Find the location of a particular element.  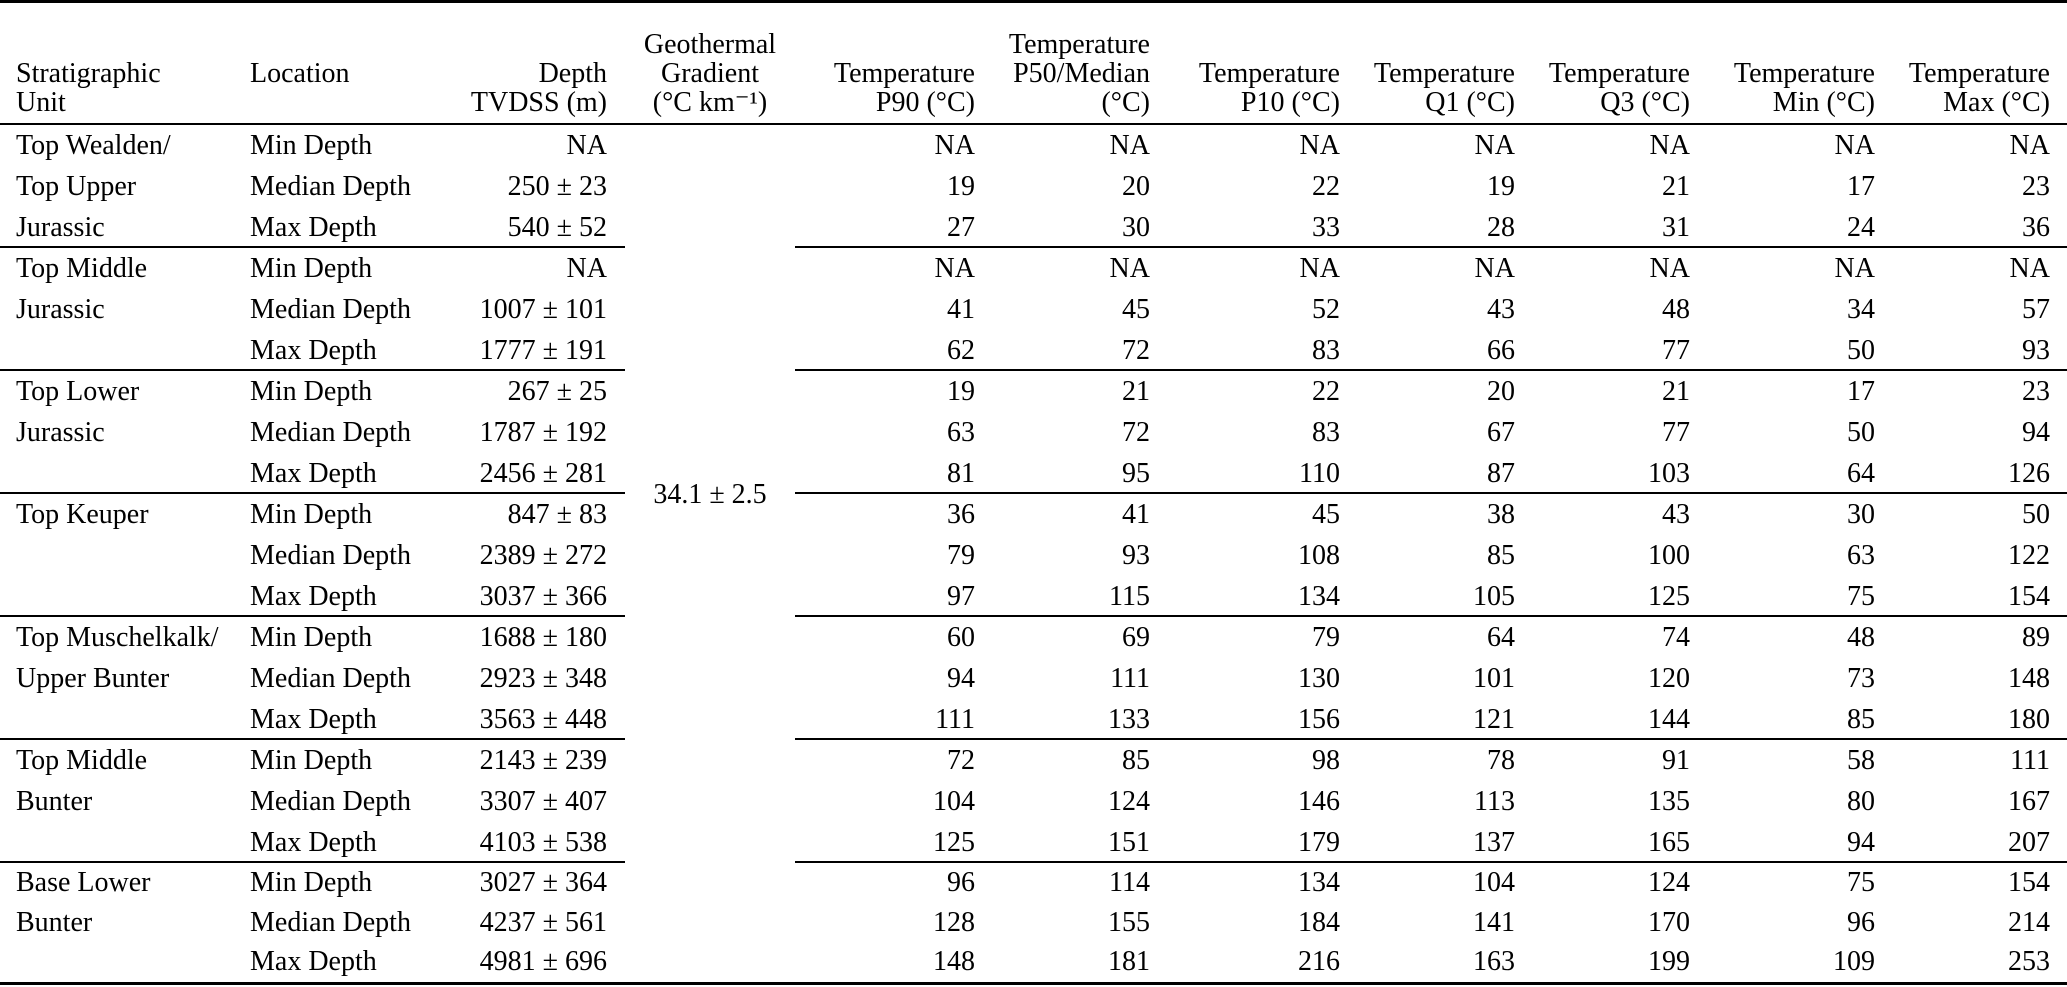

temperature-column: NA 19 27 is located at coordinates (885, 186).